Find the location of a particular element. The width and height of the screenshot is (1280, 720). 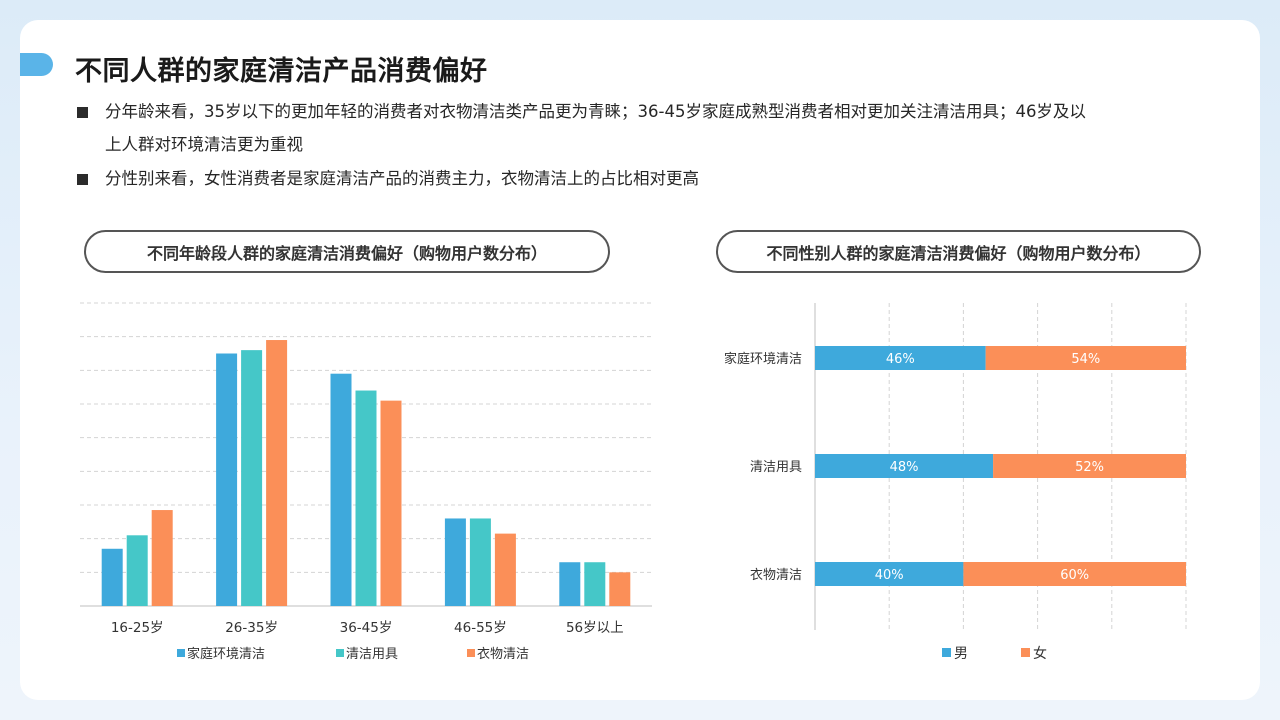

legend-label: 衣物清洁 is located at coordinates (503, 654).